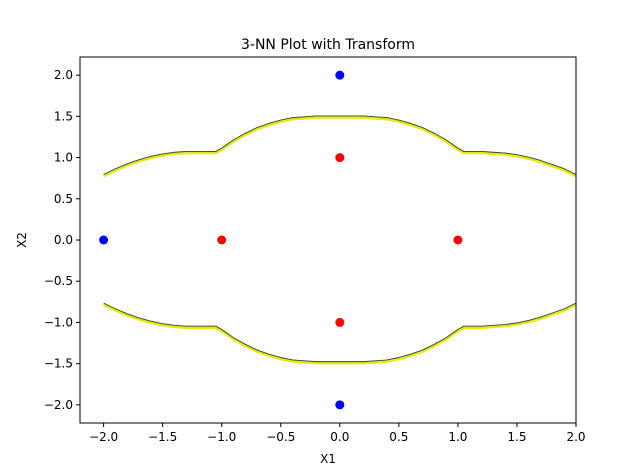 Image resolution: width=640 pixels, height=476 pixels. I want to click on x-axis-ticks: −2.0 −1.5 −1.0 −0.5 0.0 0.5 1.0 1.5 2.0, so click(337, 433).